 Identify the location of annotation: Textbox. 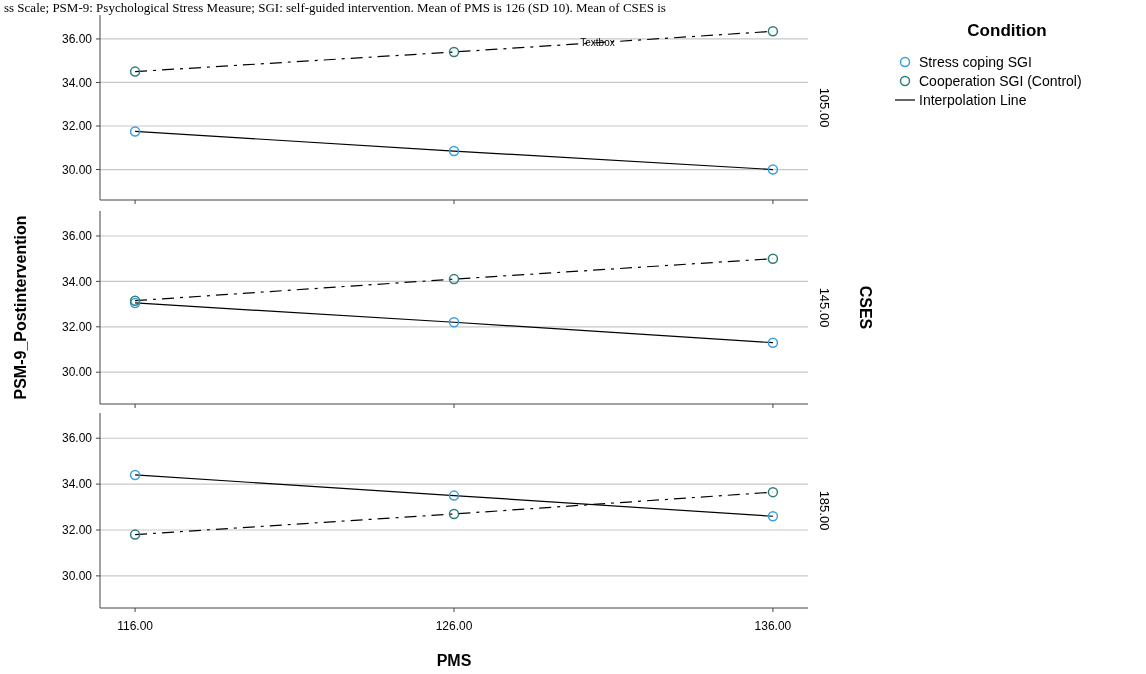
(597, 42).